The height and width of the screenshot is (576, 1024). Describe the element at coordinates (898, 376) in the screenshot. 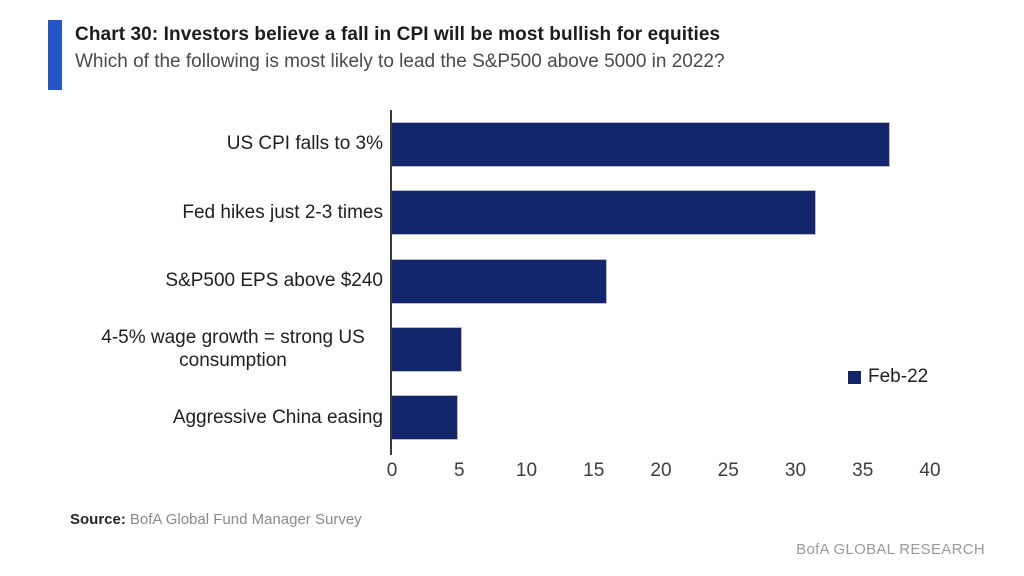

I see `legend-label: Feb-22` at that location.